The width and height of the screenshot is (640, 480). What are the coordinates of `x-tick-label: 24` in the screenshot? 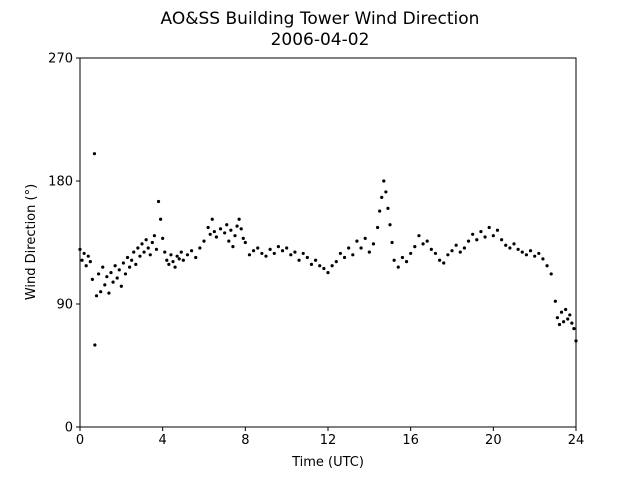 It's located at (576, 440).